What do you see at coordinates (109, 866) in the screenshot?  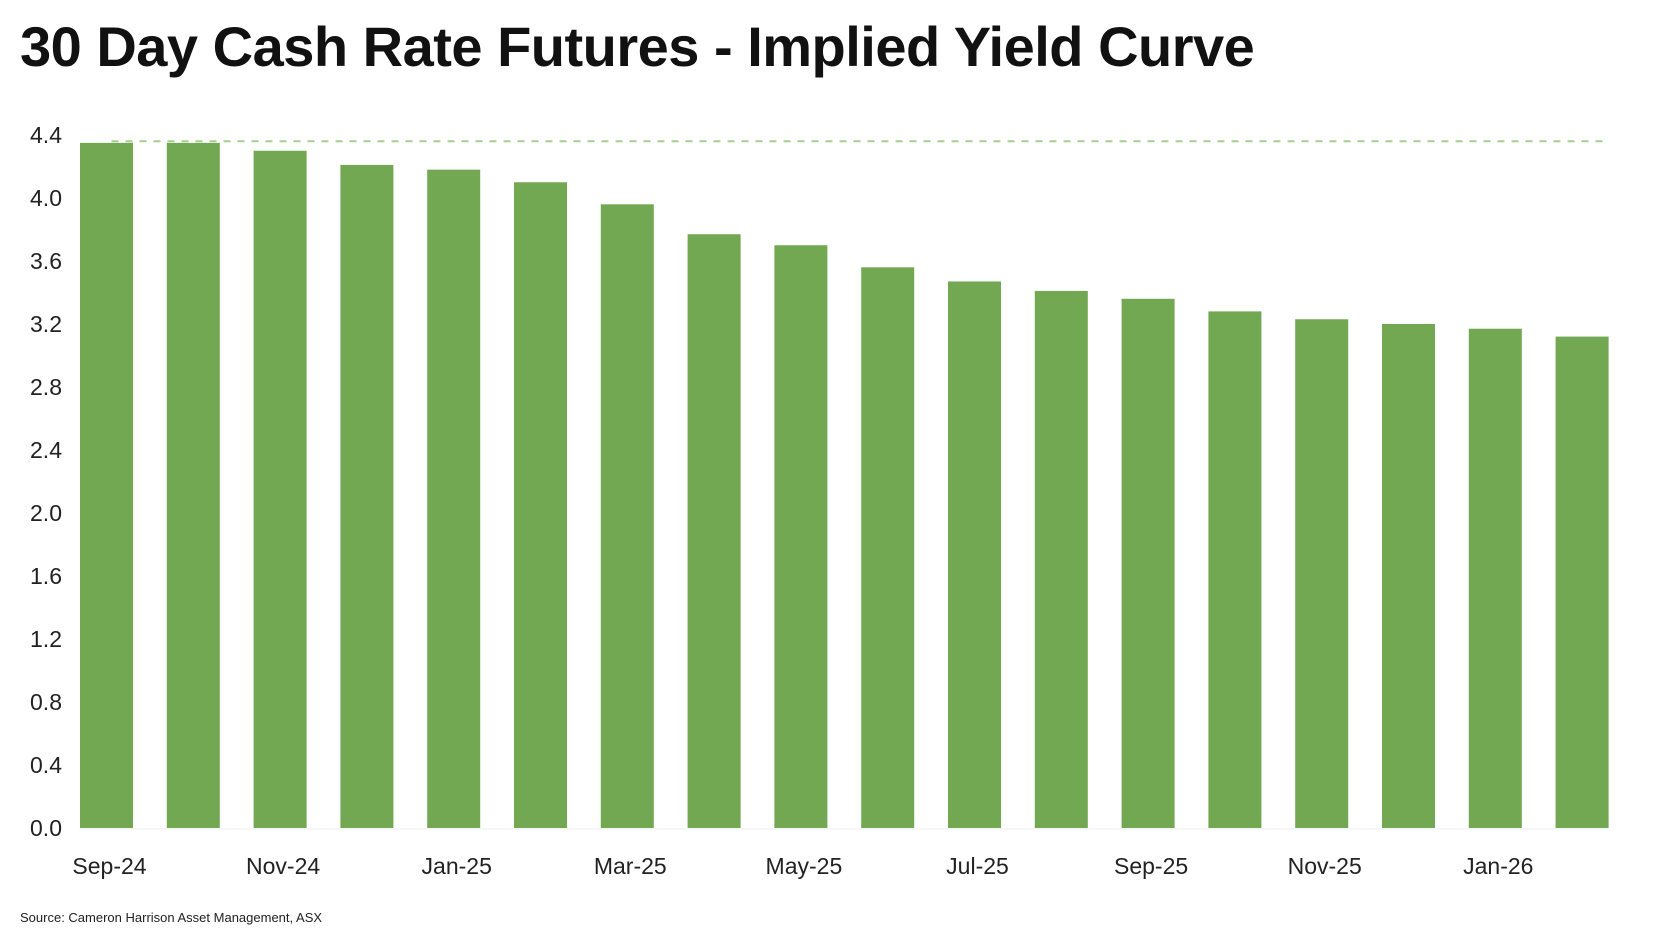 I see `x-tick-label: Sep-24` at bounding box center [109, 866].